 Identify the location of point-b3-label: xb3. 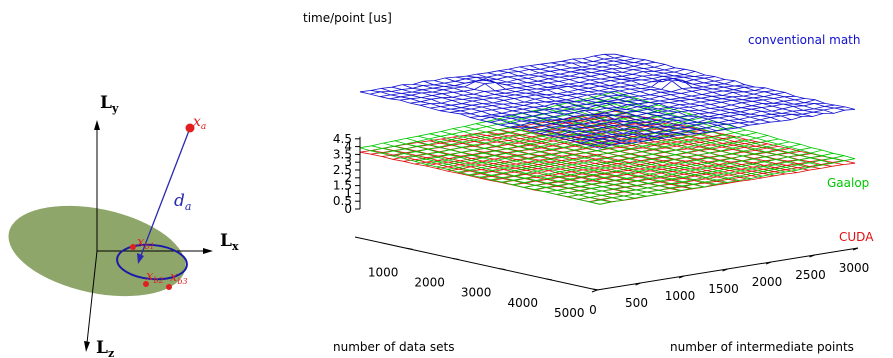
(179, 278).